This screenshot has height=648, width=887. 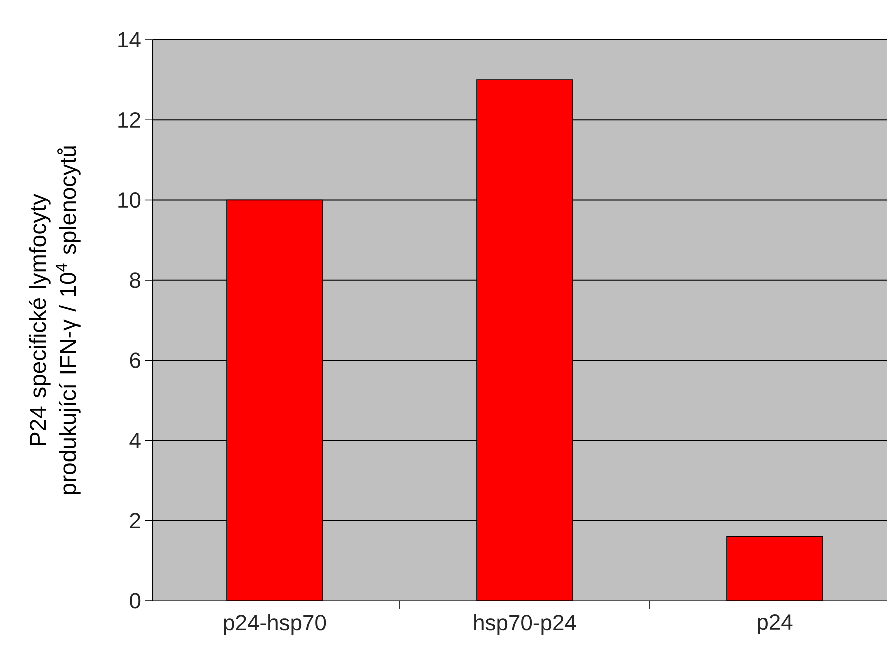 What do you see at coordinates (525, 625) in the screenshot?
I see `x-tick-label: hsp70-p24` at bounding box center [525, 625].